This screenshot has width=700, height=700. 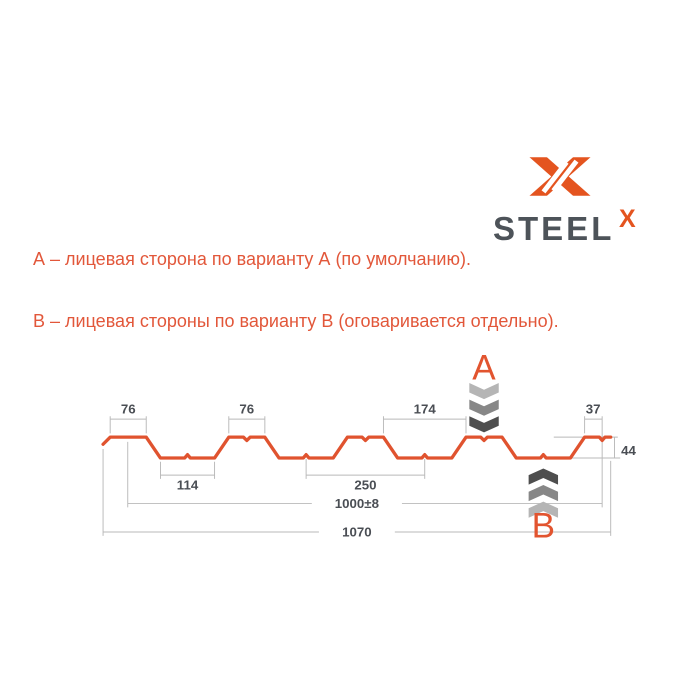 I want to click on steelx-x-icon, so click(x=560, y=176).